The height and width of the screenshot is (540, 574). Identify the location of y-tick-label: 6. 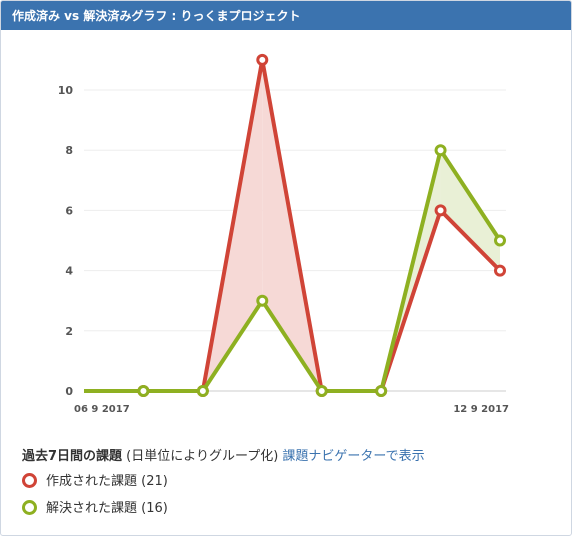
(69, 210).